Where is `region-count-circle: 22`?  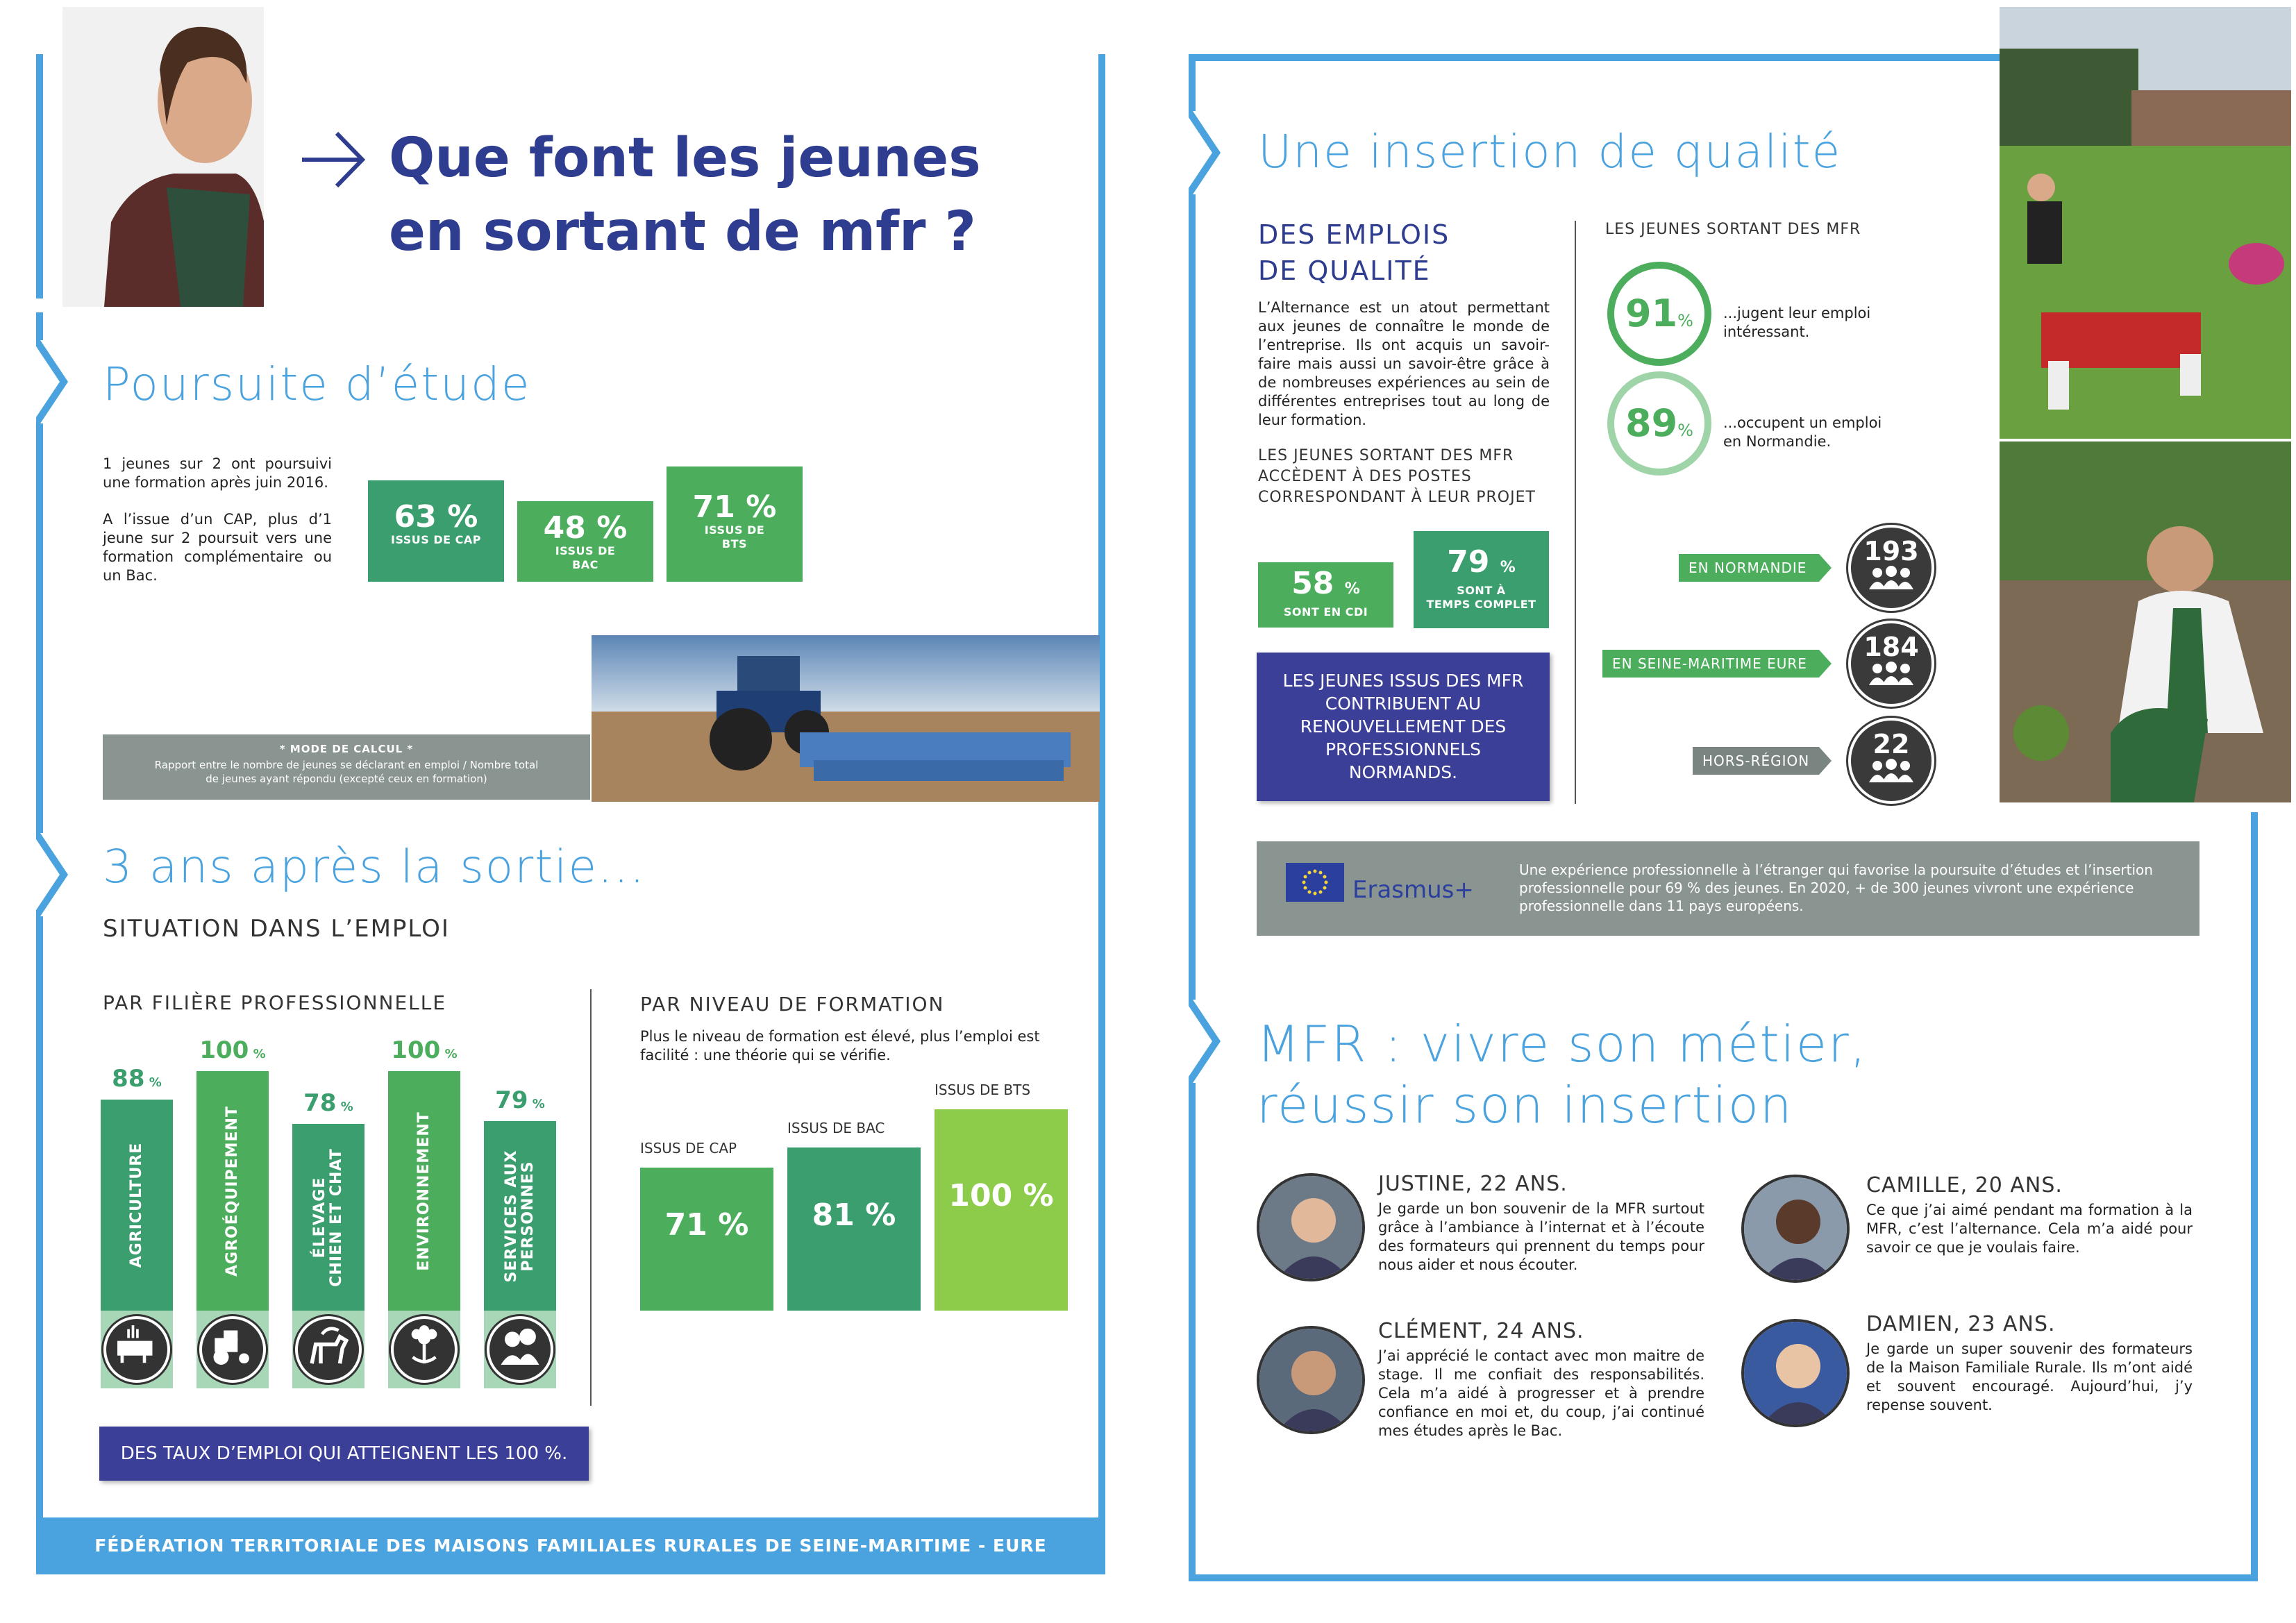 region-count-circle: 22 is located at coordinates (1891, 761).